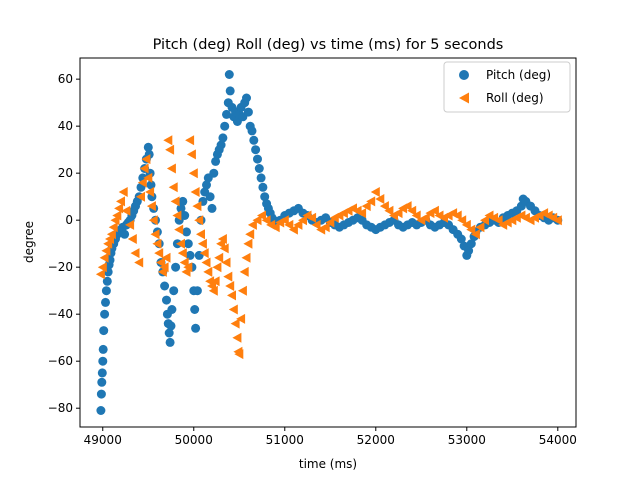 Image resolution: width=640 pixels, height=480 pixels. Describe the element at coordinates (467, 440) in the screenshot. I see `x-tick-label: 53000` at that location.